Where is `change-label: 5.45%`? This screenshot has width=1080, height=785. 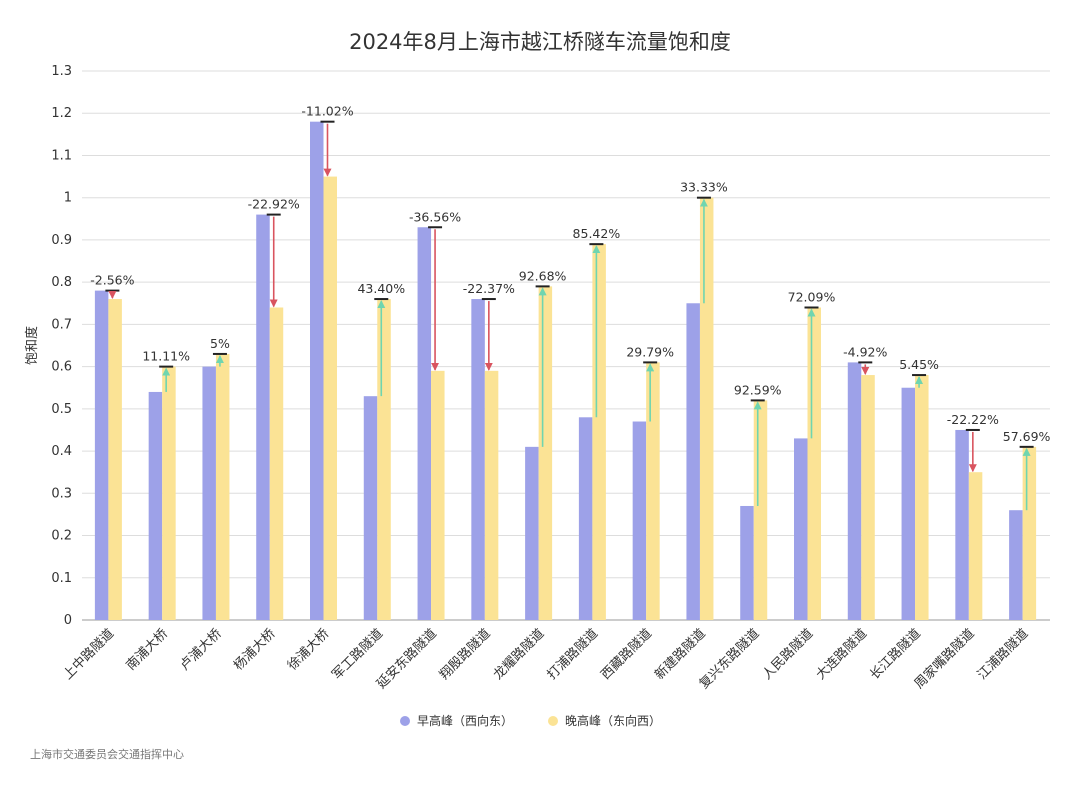 change-label: 5.45% is located at coordinates (919, 364).